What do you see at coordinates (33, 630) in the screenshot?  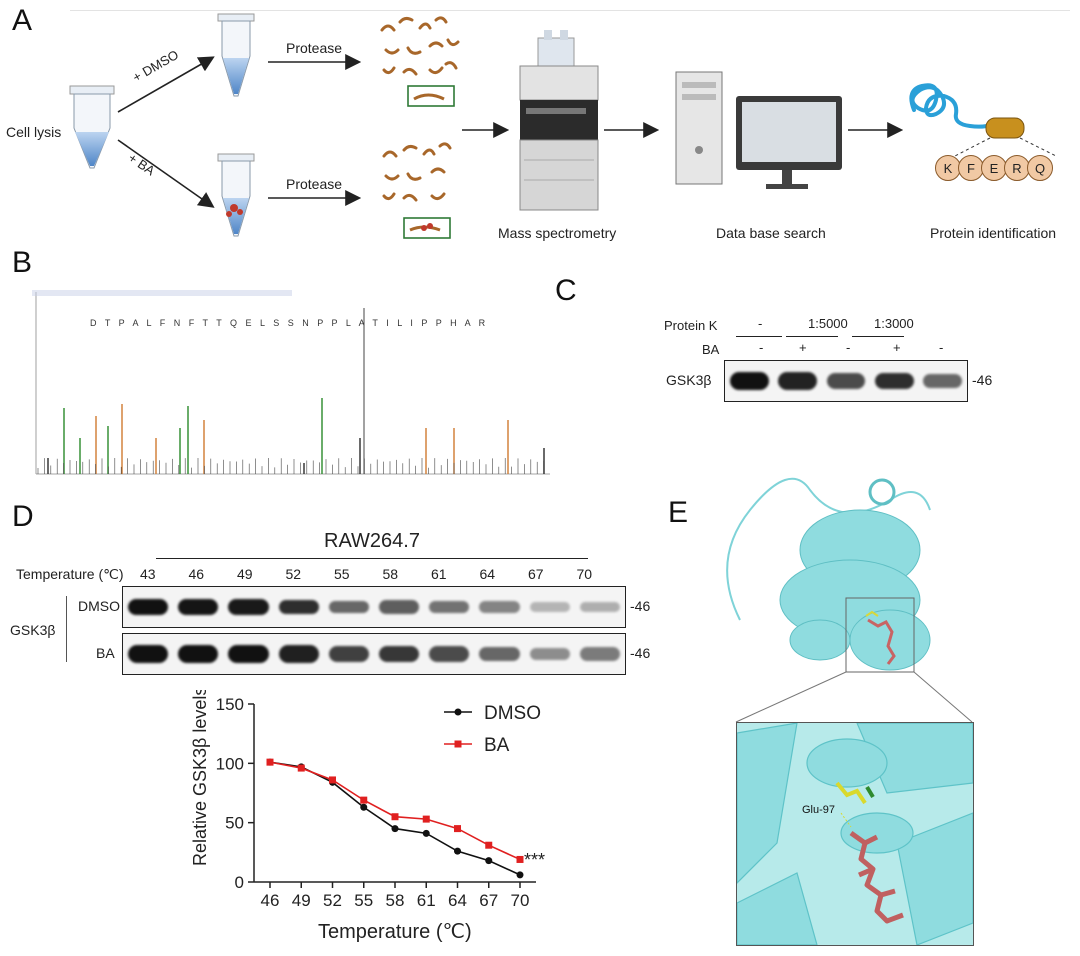 I see `gsk3b-label-d: GSK3β` at bounding box center [33, 630].